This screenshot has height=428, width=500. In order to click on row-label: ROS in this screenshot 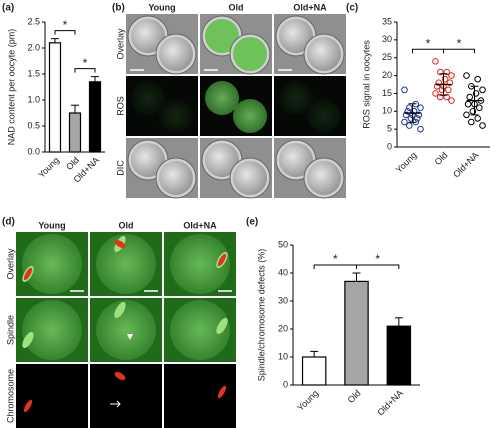, I will do `click(120, 106)`.